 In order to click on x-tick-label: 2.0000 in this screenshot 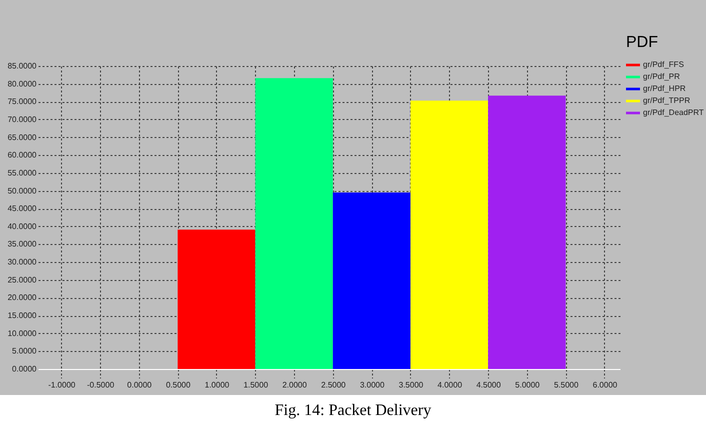, I will do `click(295, 385)`.